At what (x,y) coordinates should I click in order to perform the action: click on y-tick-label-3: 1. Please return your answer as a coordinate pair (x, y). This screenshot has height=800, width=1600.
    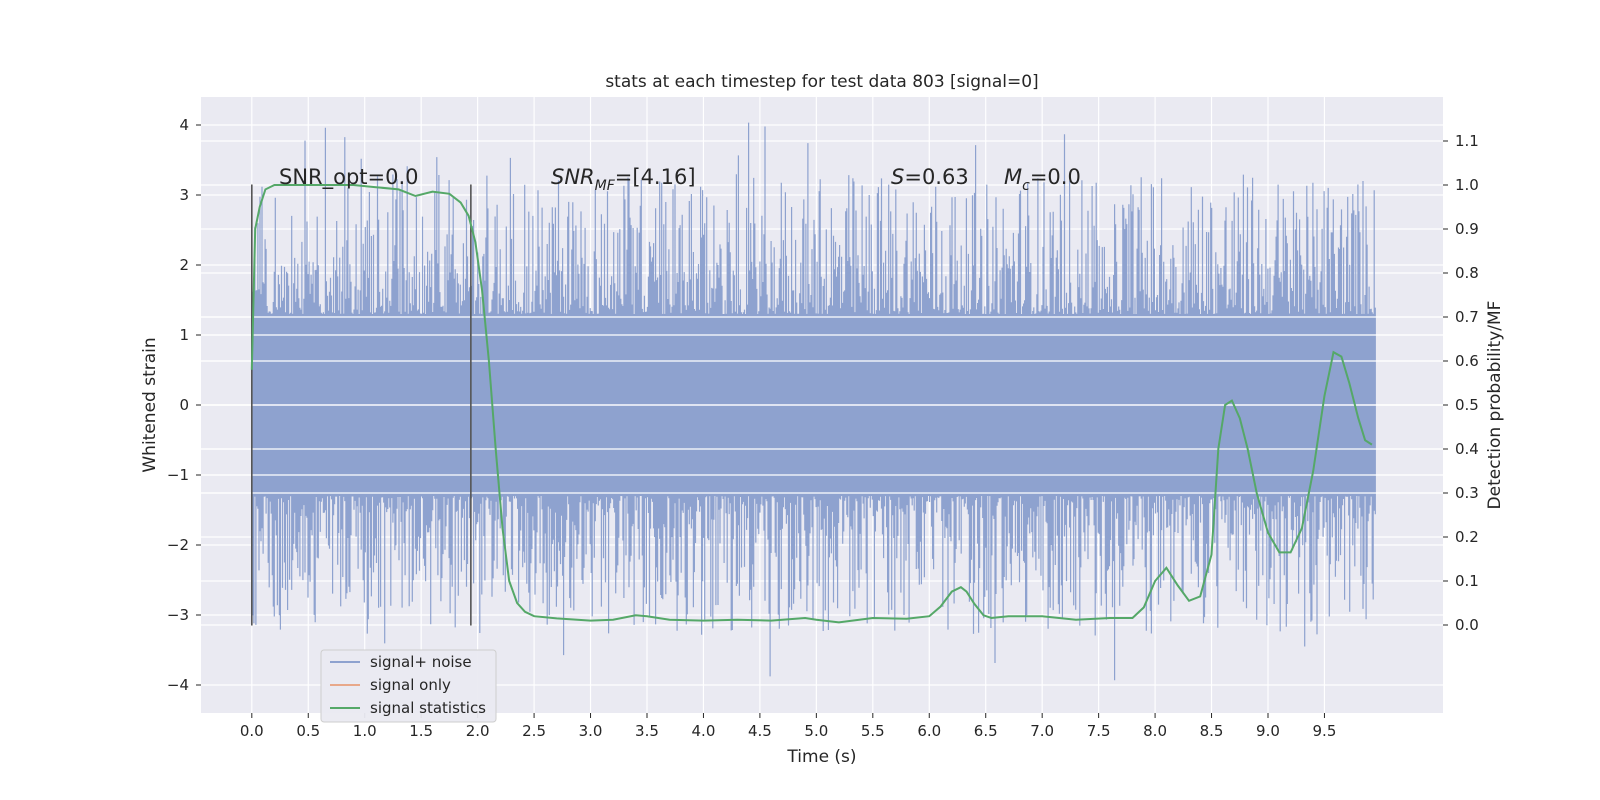
    Looking at the image, I should click on (184, 335).